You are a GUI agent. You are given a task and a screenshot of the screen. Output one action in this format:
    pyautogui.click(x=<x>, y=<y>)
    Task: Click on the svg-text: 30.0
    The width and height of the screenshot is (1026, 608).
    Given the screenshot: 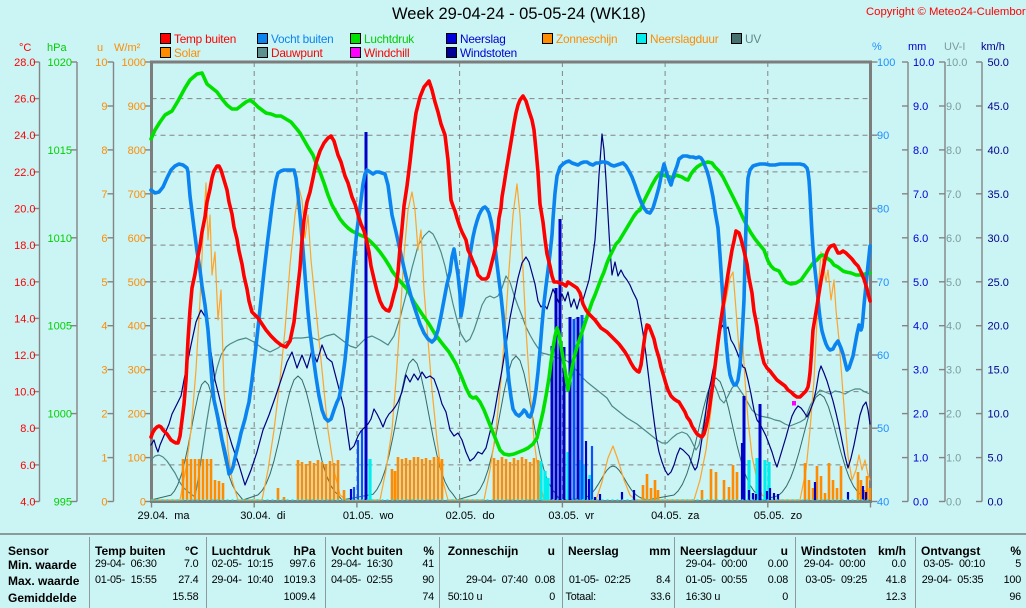 What is the action you would take?
    pyautogui.click(x=998, y=239)
    